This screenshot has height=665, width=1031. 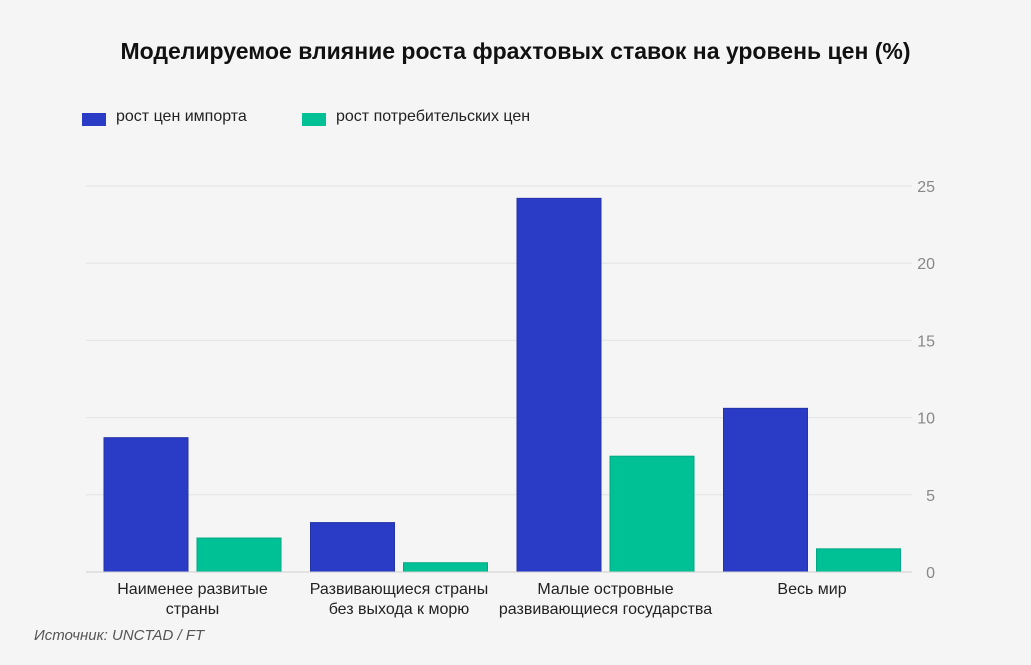 What do you see at coordinates (930, 496) in the screenshot?
I see `y-tick-label: 5` at bounding box center [930, 496].